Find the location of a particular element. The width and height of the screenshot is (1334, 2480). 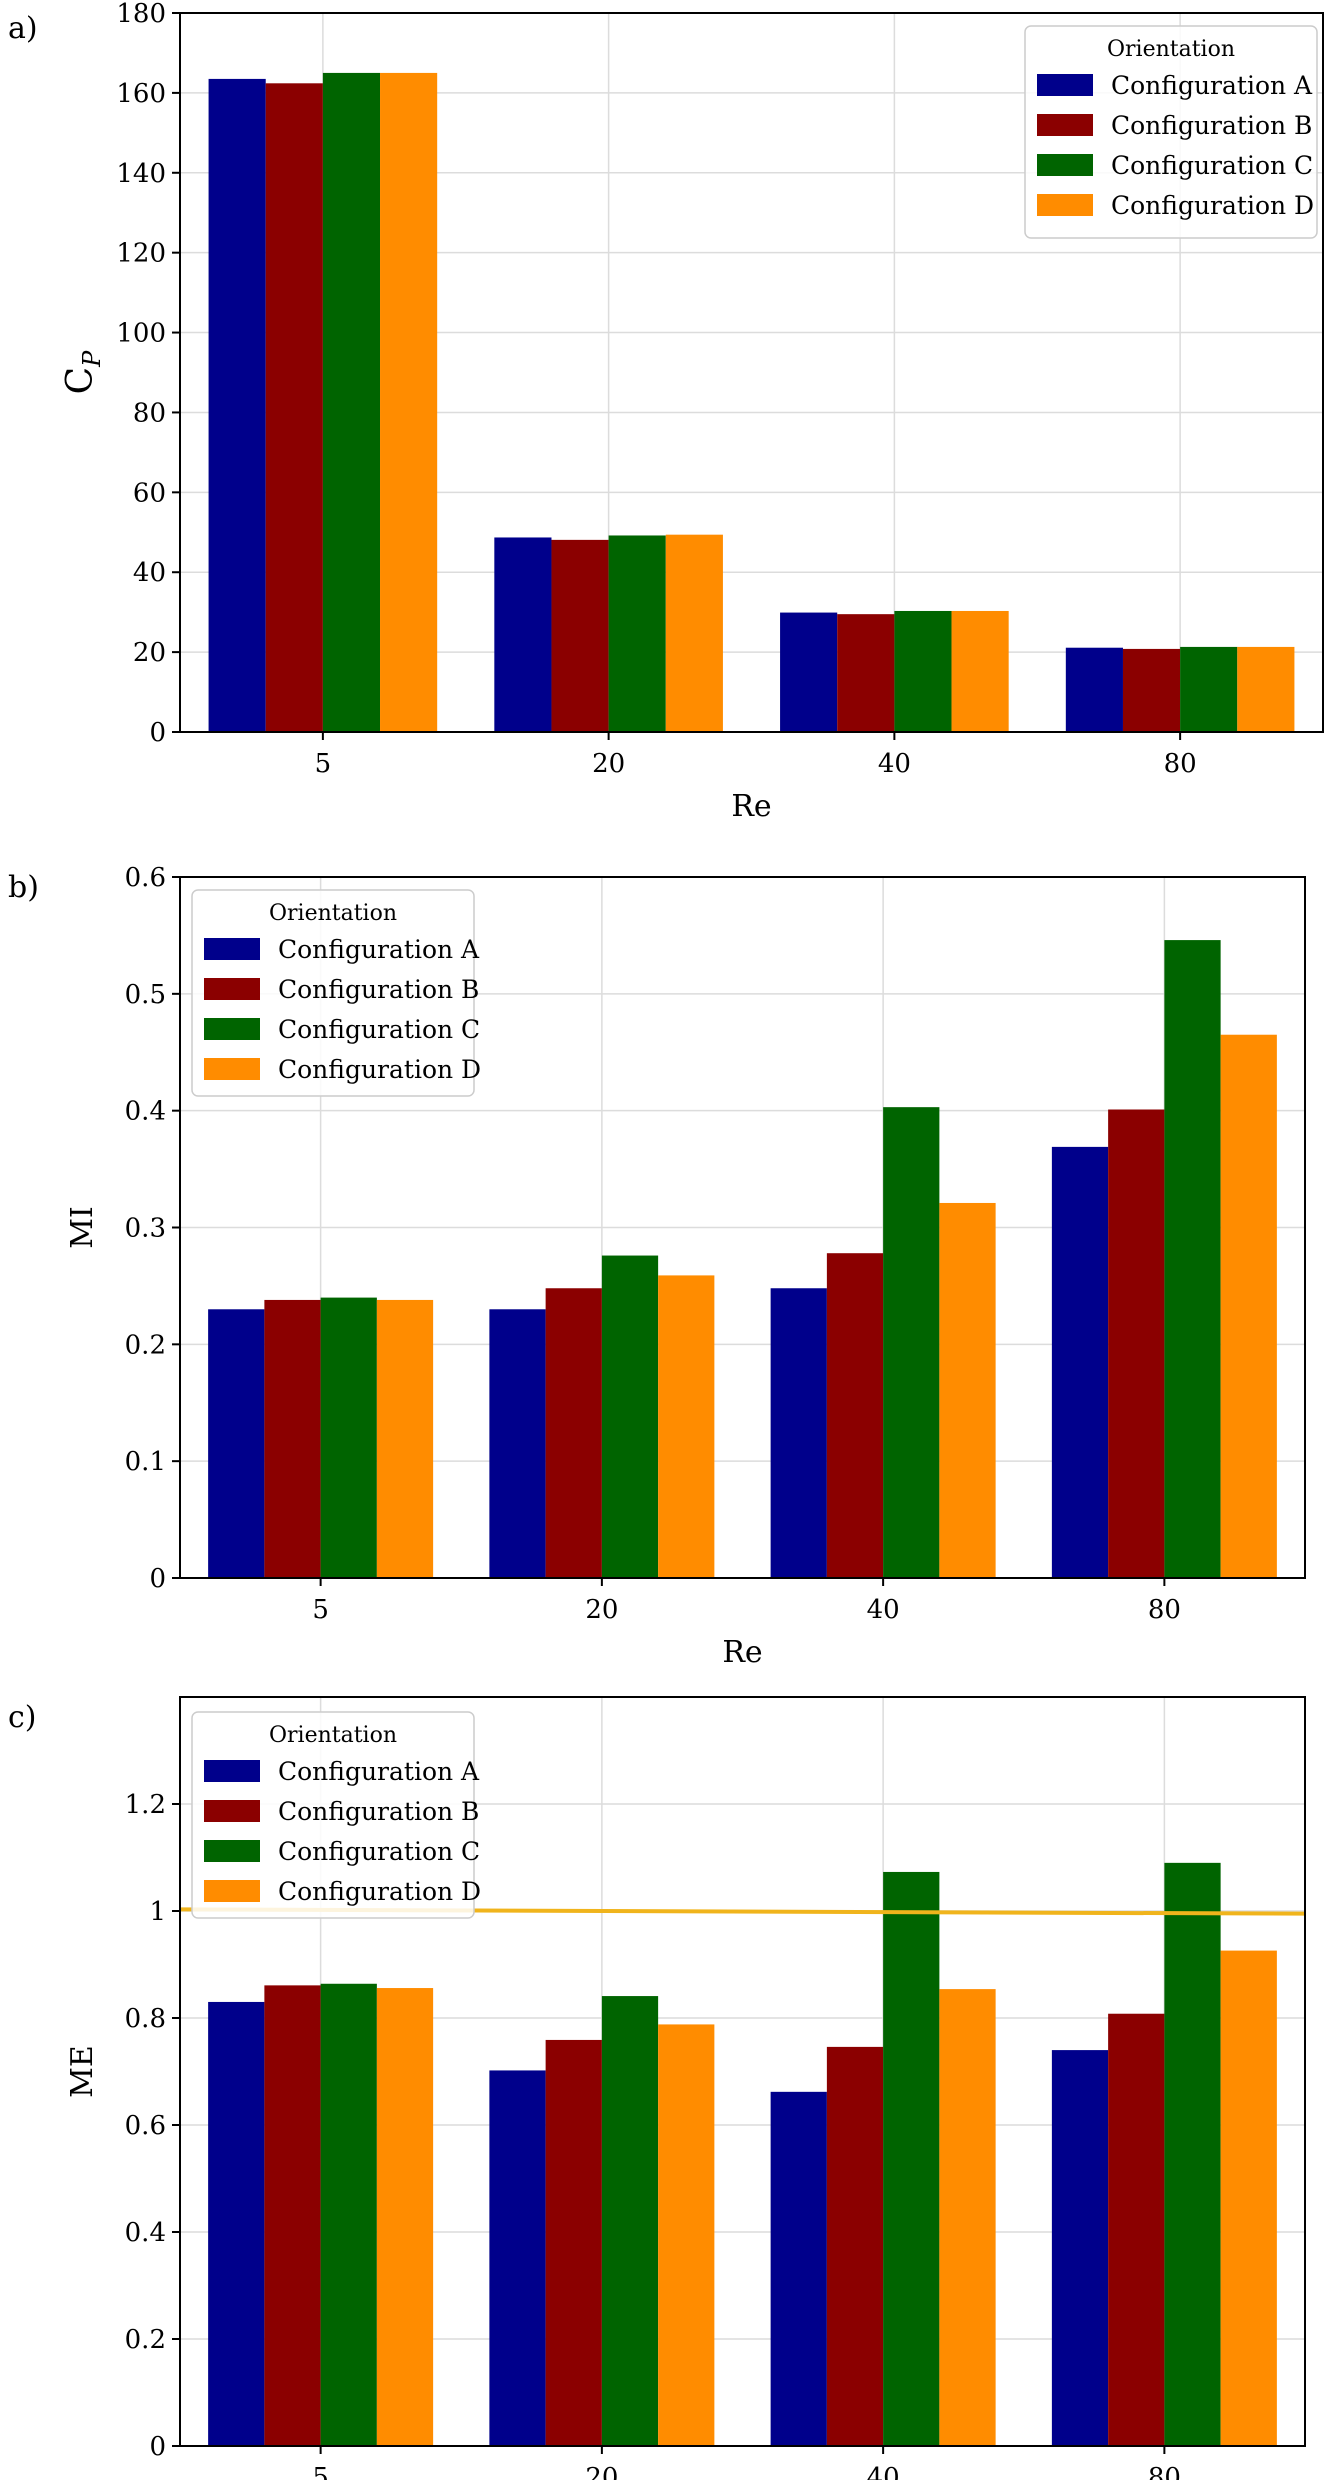

y-axis-title-main: ME is located at coordinates (82, 2071).